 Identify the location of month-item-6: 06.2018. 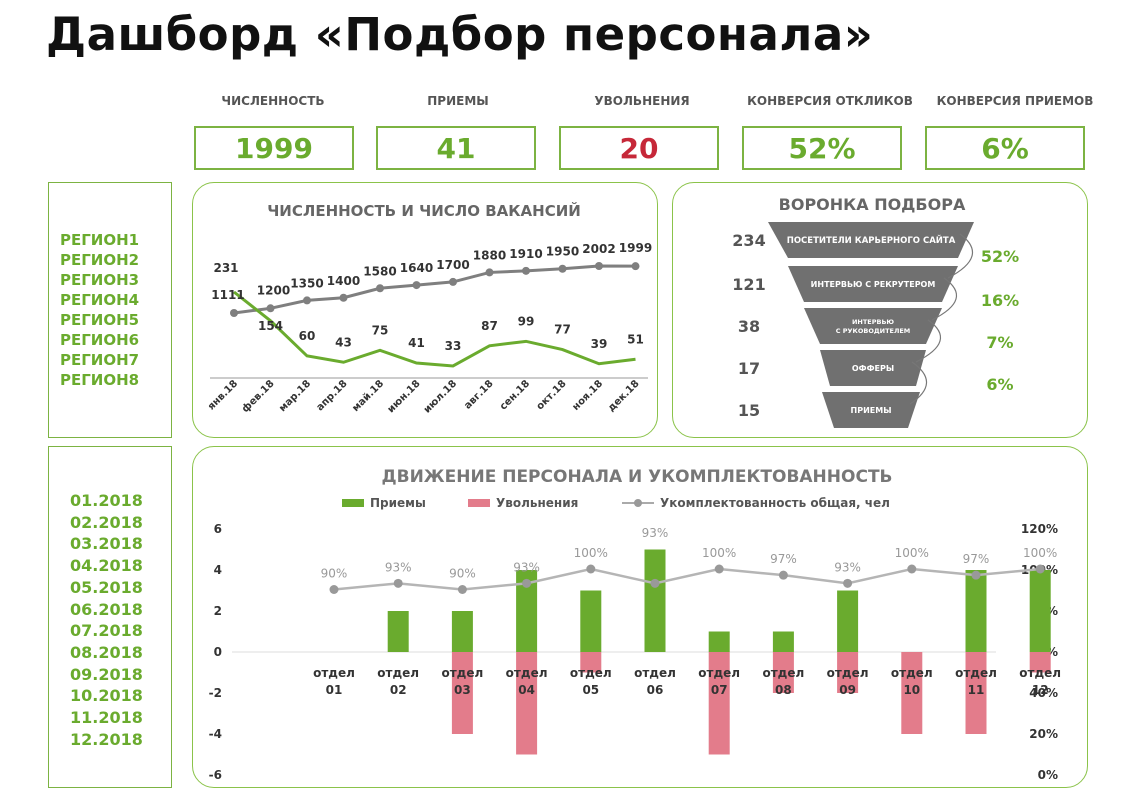
(106, 609).